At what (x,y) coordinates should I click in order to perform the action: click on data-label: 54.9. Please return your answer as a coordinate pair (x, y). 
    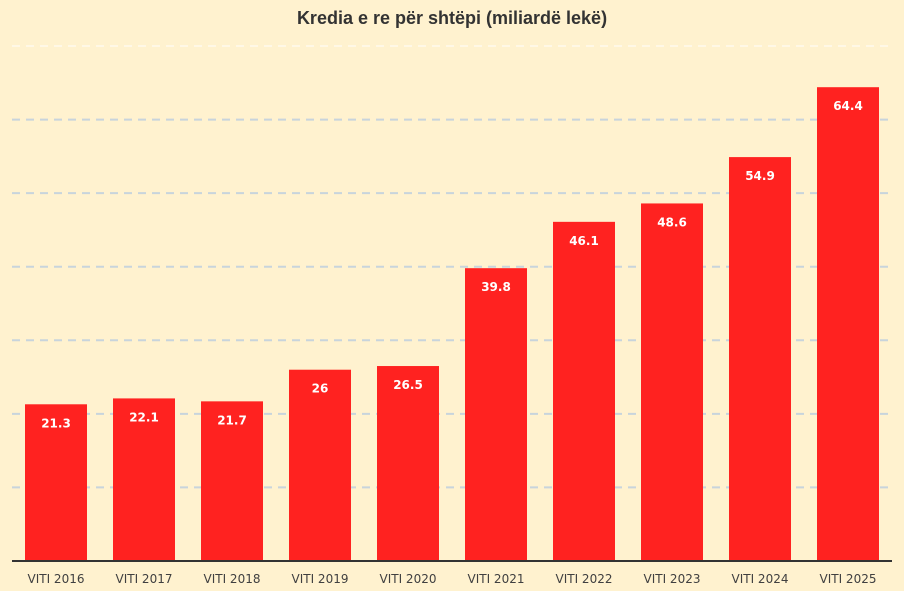
    Looking at the image, I should click on (760, 176).